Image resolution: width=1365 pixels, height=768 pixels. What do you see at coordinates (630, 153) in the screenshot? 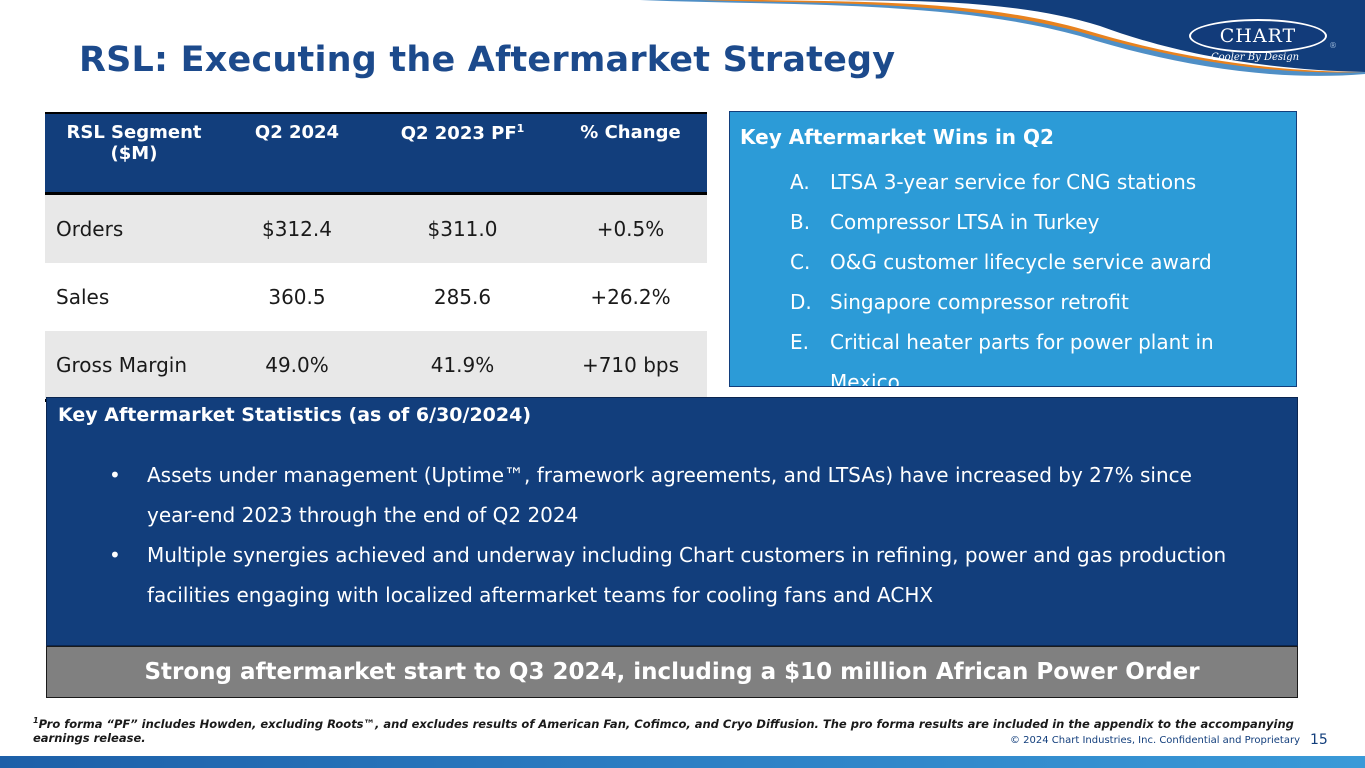
I see `header-change: % Change` at bounding box center [630, 153].